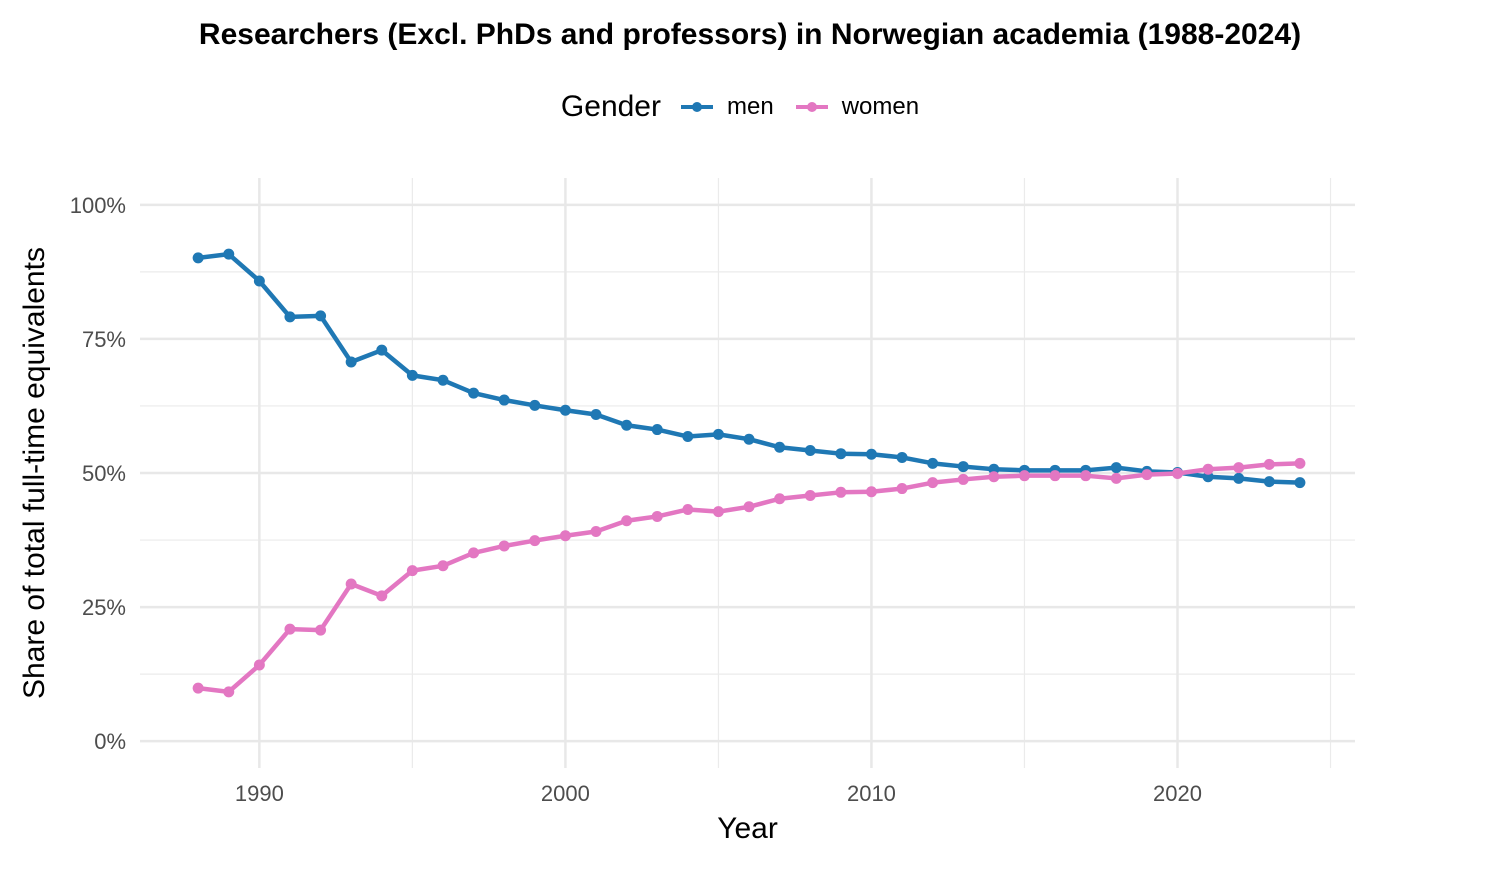 The height and width of the screenshot is (882, 1500). What do you see at coordinates (1055, 476) in the screenshot?
I see `point-women-2016` at bounding box center [1055, 476].